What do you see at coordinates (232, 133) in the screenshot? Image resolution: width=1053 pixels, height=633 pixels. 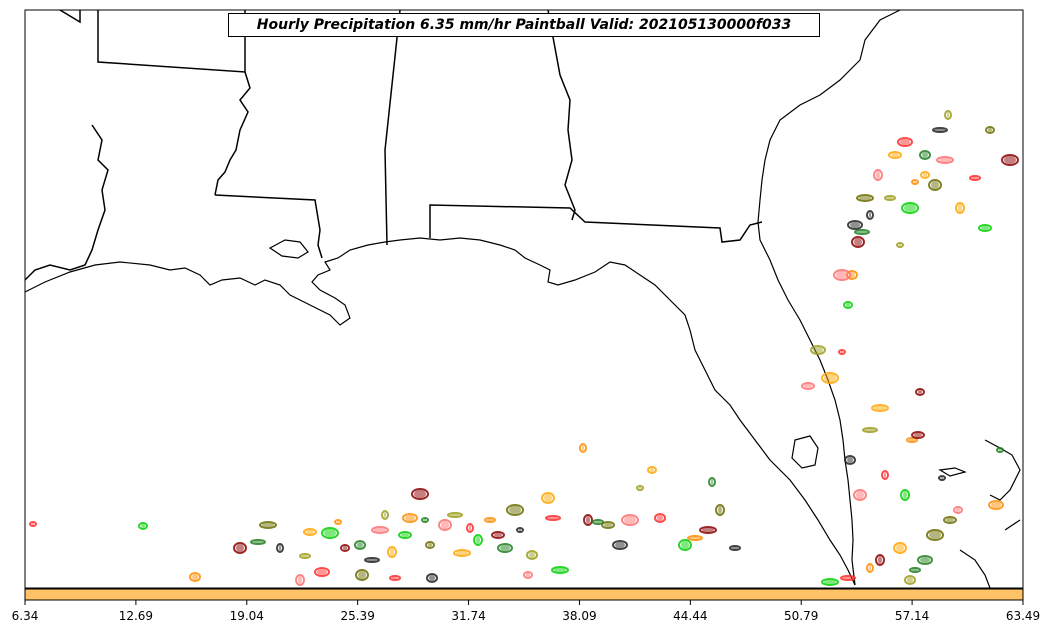 I see `mississippi-river-border` at bounding box center [232, 133].